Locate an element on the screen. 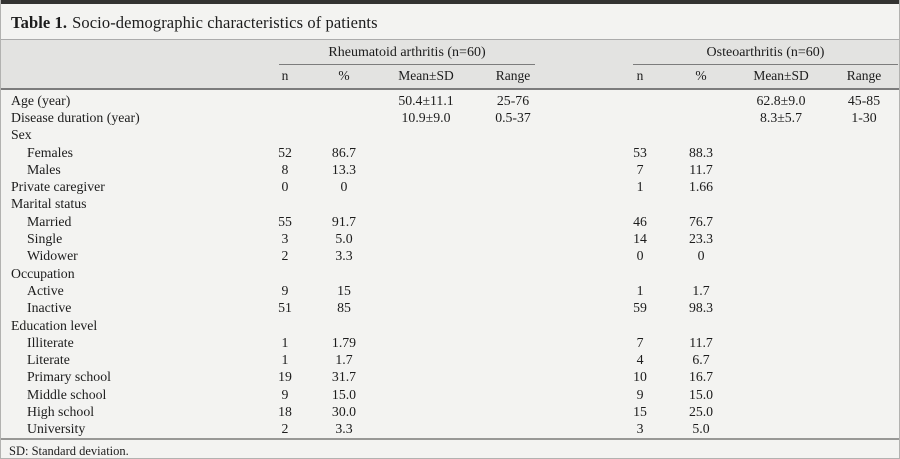 The height and width of the screenshot is (459, 900). table-row: Single 3 5.0 14 23.3 is located at coordinates (450, 238).